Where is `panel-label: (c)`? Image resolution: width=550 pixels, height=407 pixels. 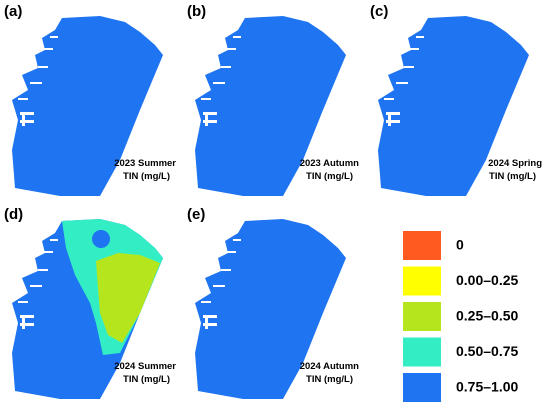
panel-label: (c) is located at coordinates (379, 11).